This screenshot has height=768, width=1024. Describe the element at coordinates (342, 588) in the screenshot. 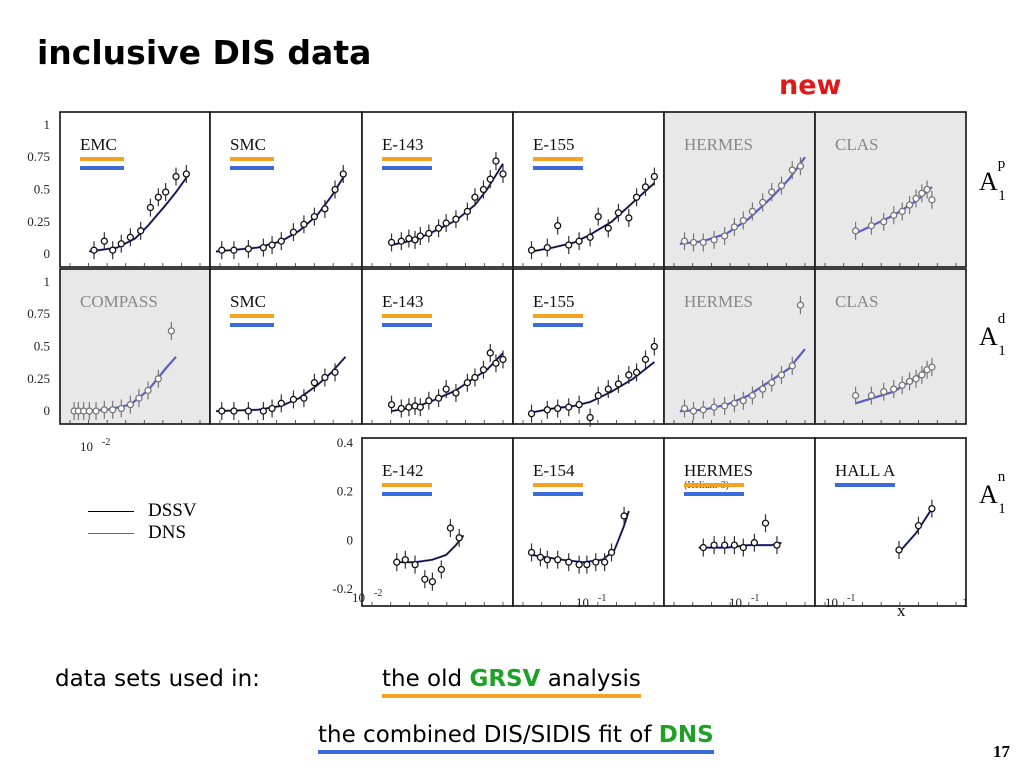

I see `y-tick-label: -0.2` at that location.